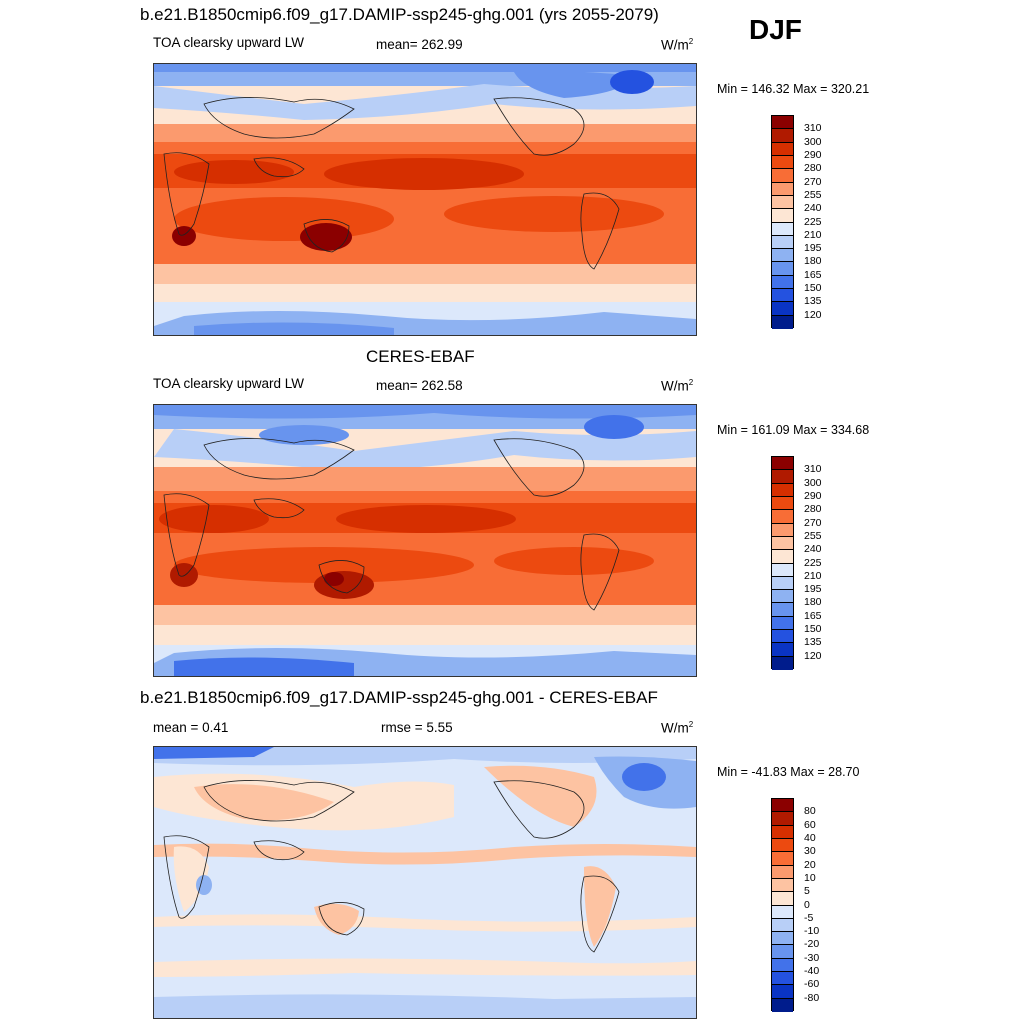 This screenshot has width=1024, height=1024. I want to click on panel-2-title: CERES-EBAF, so click(420, 356).